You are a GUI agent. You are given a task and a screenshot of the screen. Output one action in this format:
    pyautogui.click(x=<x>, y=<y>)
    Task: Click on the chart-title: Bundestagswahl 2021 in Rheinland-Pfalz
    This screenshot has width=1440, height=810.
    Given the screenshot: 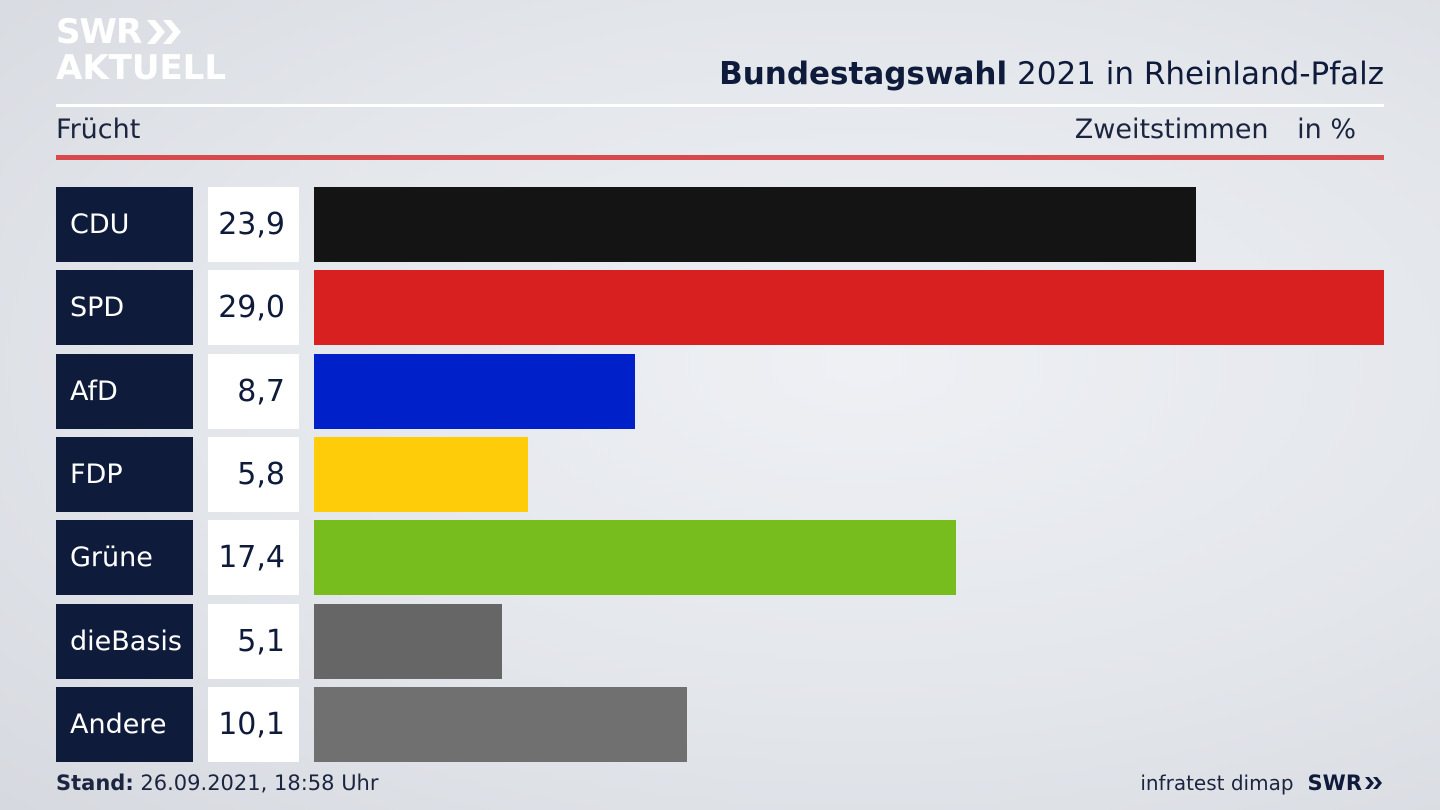 What is the action you would take?
    pyautogui.click(x=1051, y=74)
    